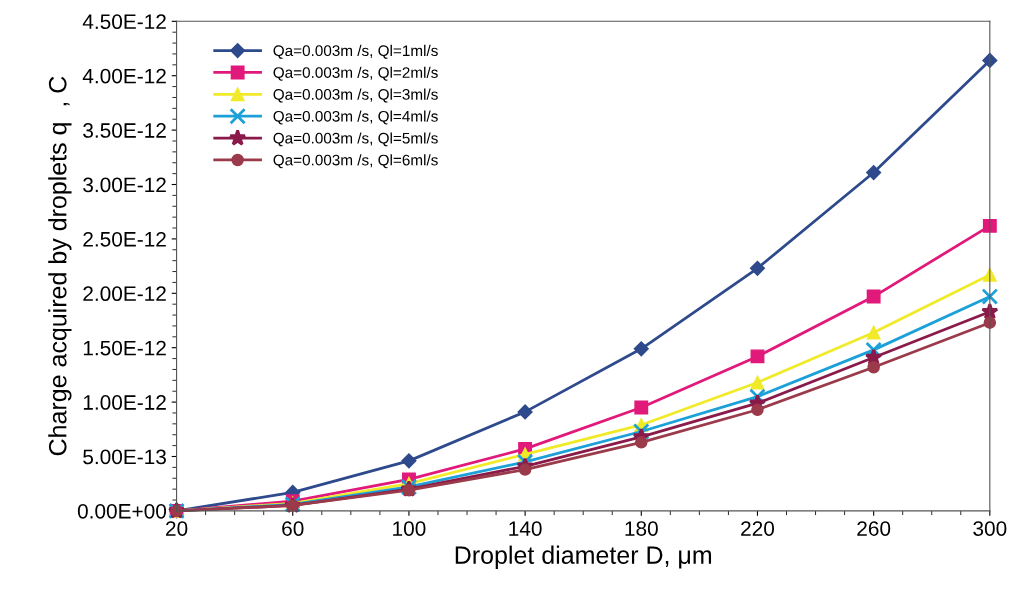  I want to click on legend-label: Qa=0.003m /s, Ql=1ml/s, so click(355, 51).